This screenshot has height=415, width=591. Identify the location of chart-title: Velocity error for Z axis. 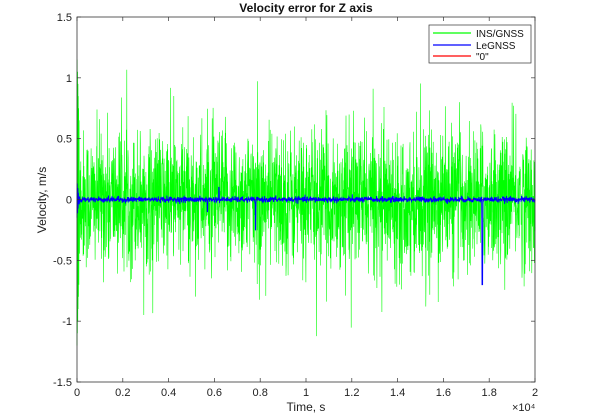
(306, 8).